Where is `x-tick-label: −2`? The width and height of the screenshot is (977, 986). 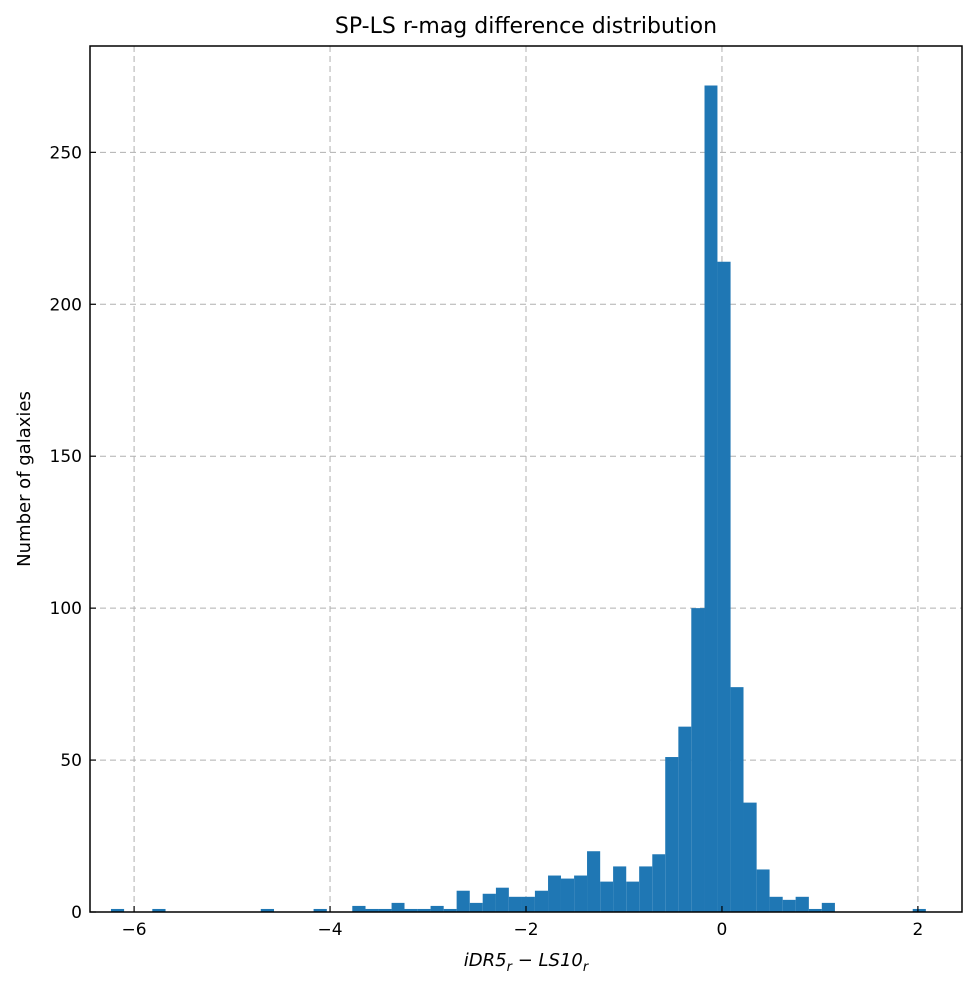 x-tick-label: −2 is located at coordinates (525, 930).